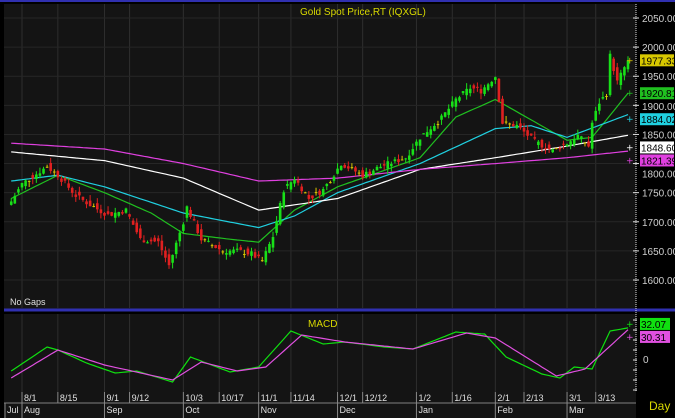 This screenshot has width=675, height=418. What do you see at coordinates (658, 161) in the screenshot?
I see `ma200-value-badge-text: 1821.39` at bounding box center [658, 161].